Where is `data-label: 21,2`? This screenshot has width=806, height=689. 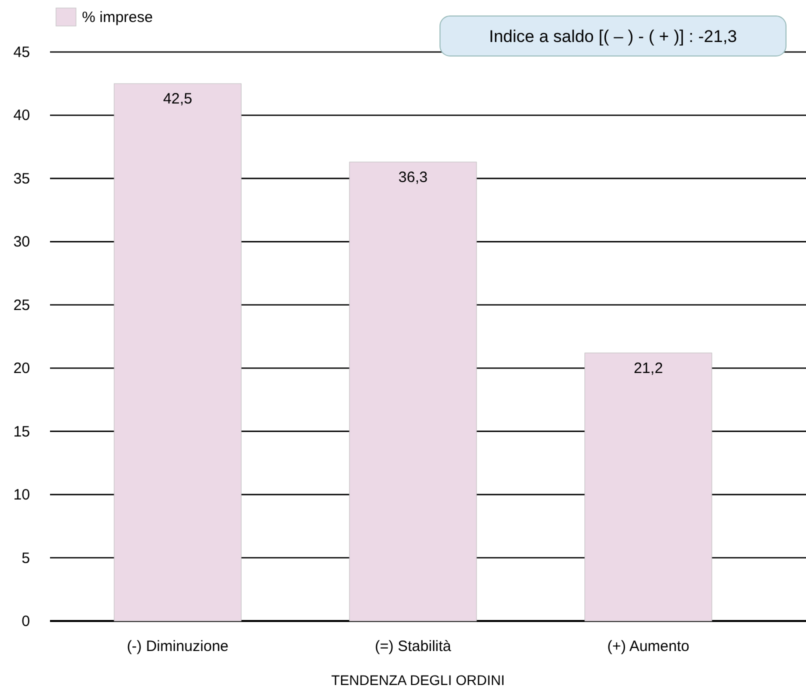 data-label: 21,2 is located at coordinates (648, 368).